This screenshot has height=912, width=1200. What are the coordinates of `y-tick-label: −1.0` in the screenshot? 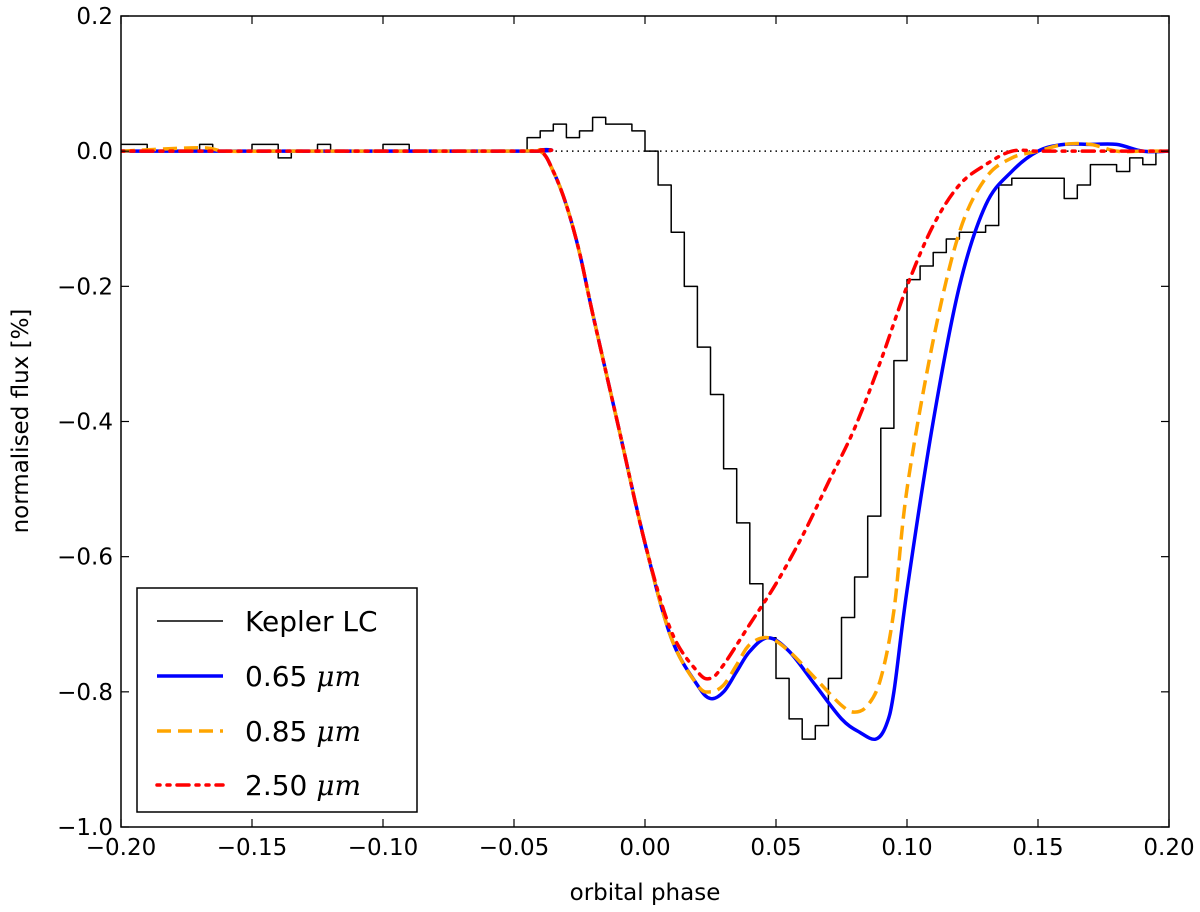 It's located at (85, 828).